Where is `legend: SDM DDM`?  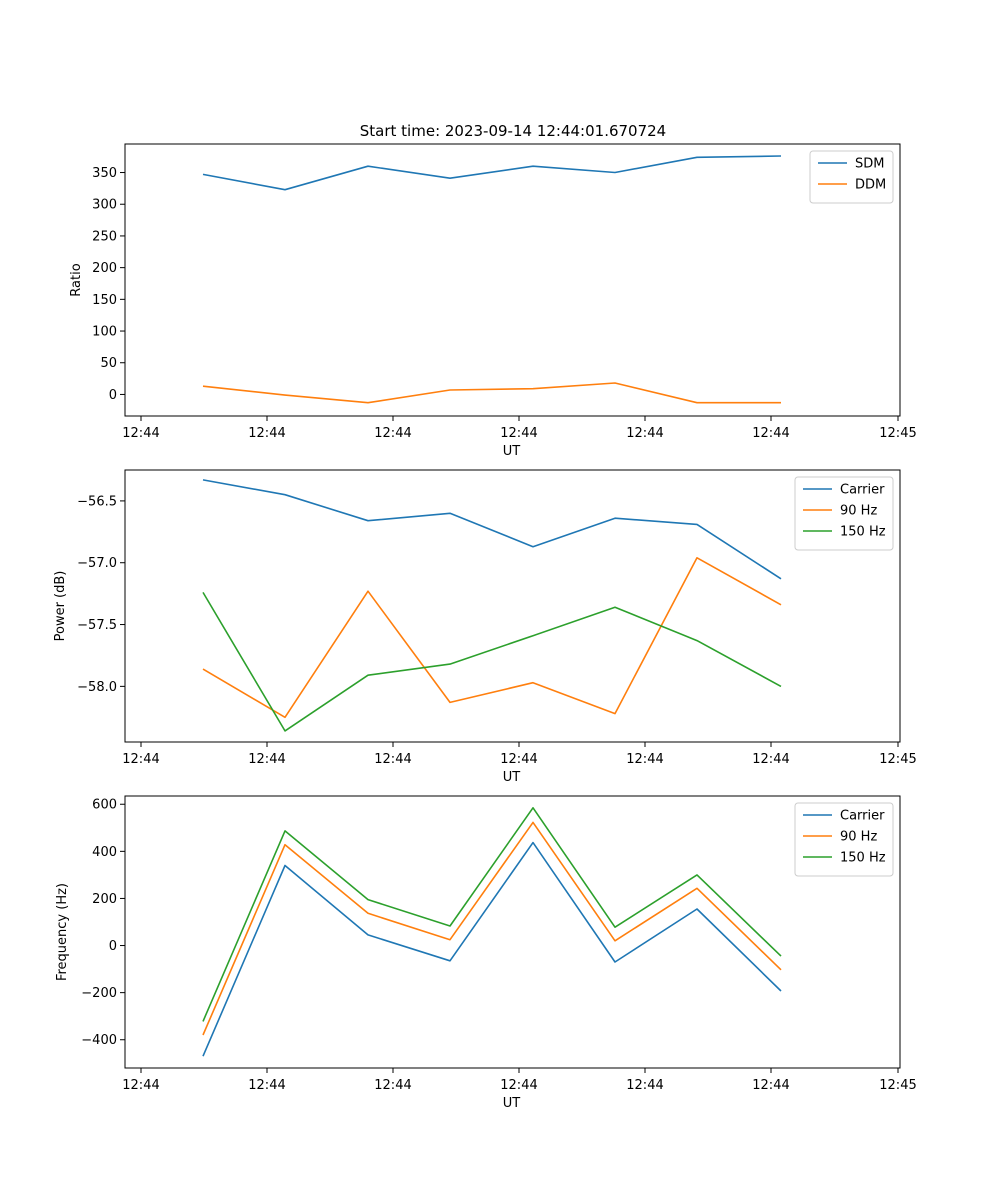 legend: SDM DDM is located at coordinates (851, 177).